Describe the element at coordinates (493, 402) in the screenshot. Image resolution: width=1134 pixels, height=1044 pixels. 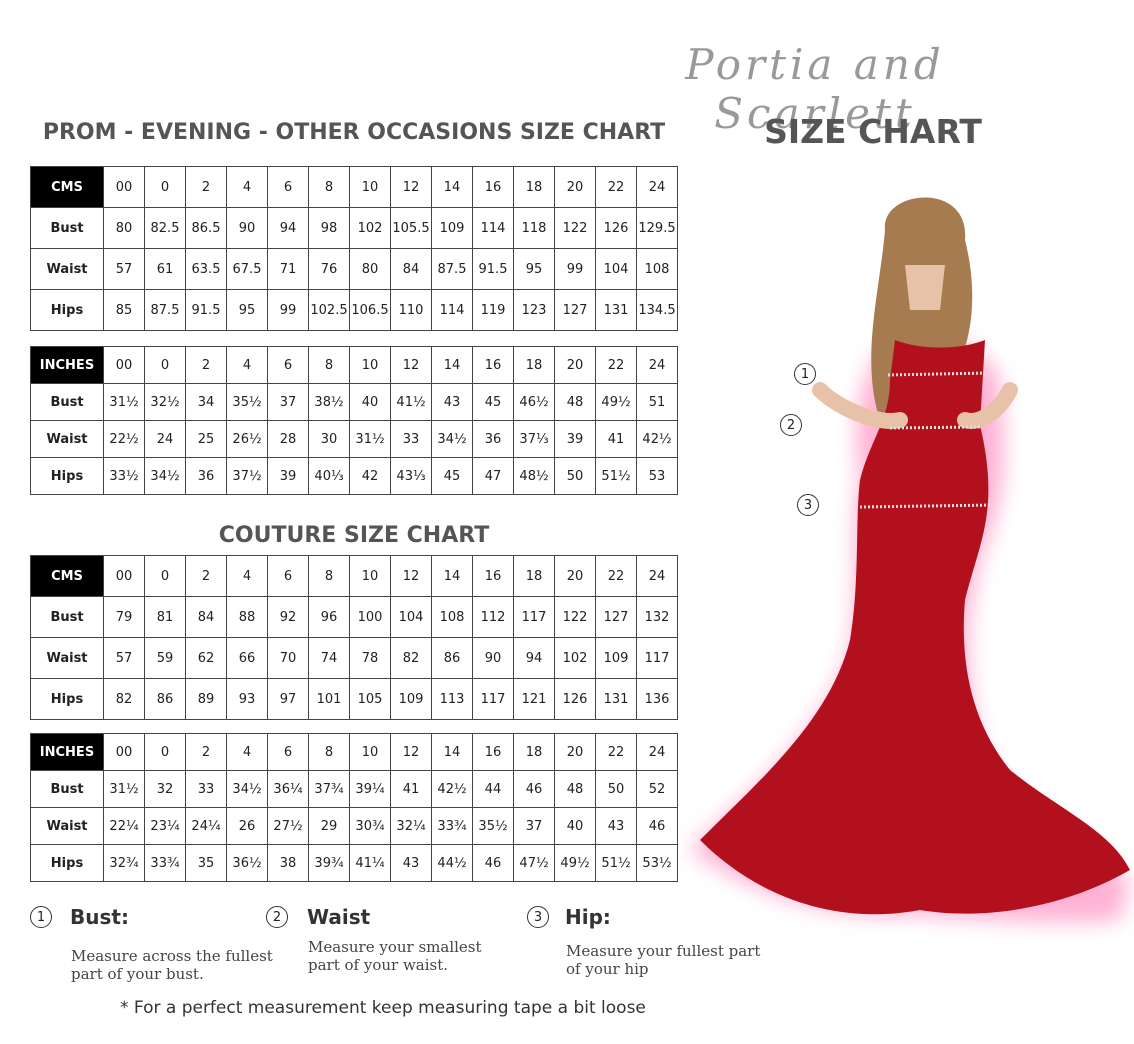
I see `cell: 45` at that location.